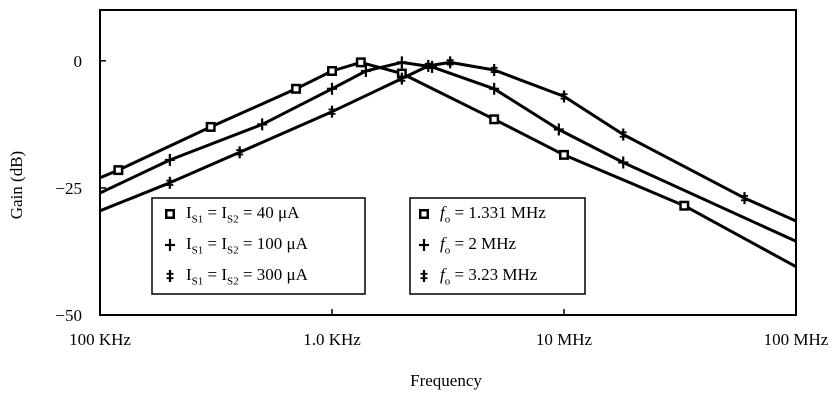  What do you see at coordinates (68, 188) in the screenshot?
I see `y-tick-label: −25` at bounding box center [68, 188].